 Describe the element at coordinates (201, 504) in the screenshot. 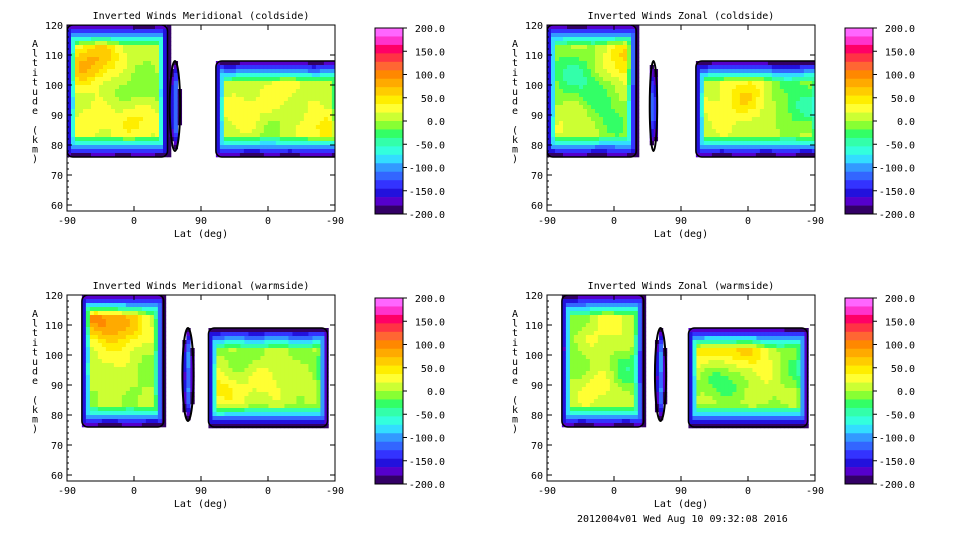

I see `x-axis-label: Lat (deg)` at that location.